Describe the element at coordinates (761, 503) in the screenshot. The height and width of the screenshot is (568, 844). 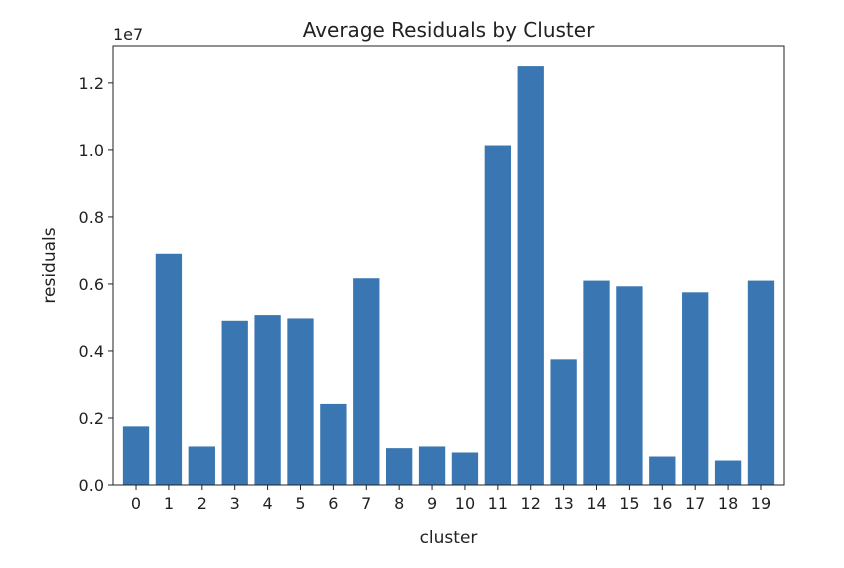
I see `x-tick-label: 19` at that location.